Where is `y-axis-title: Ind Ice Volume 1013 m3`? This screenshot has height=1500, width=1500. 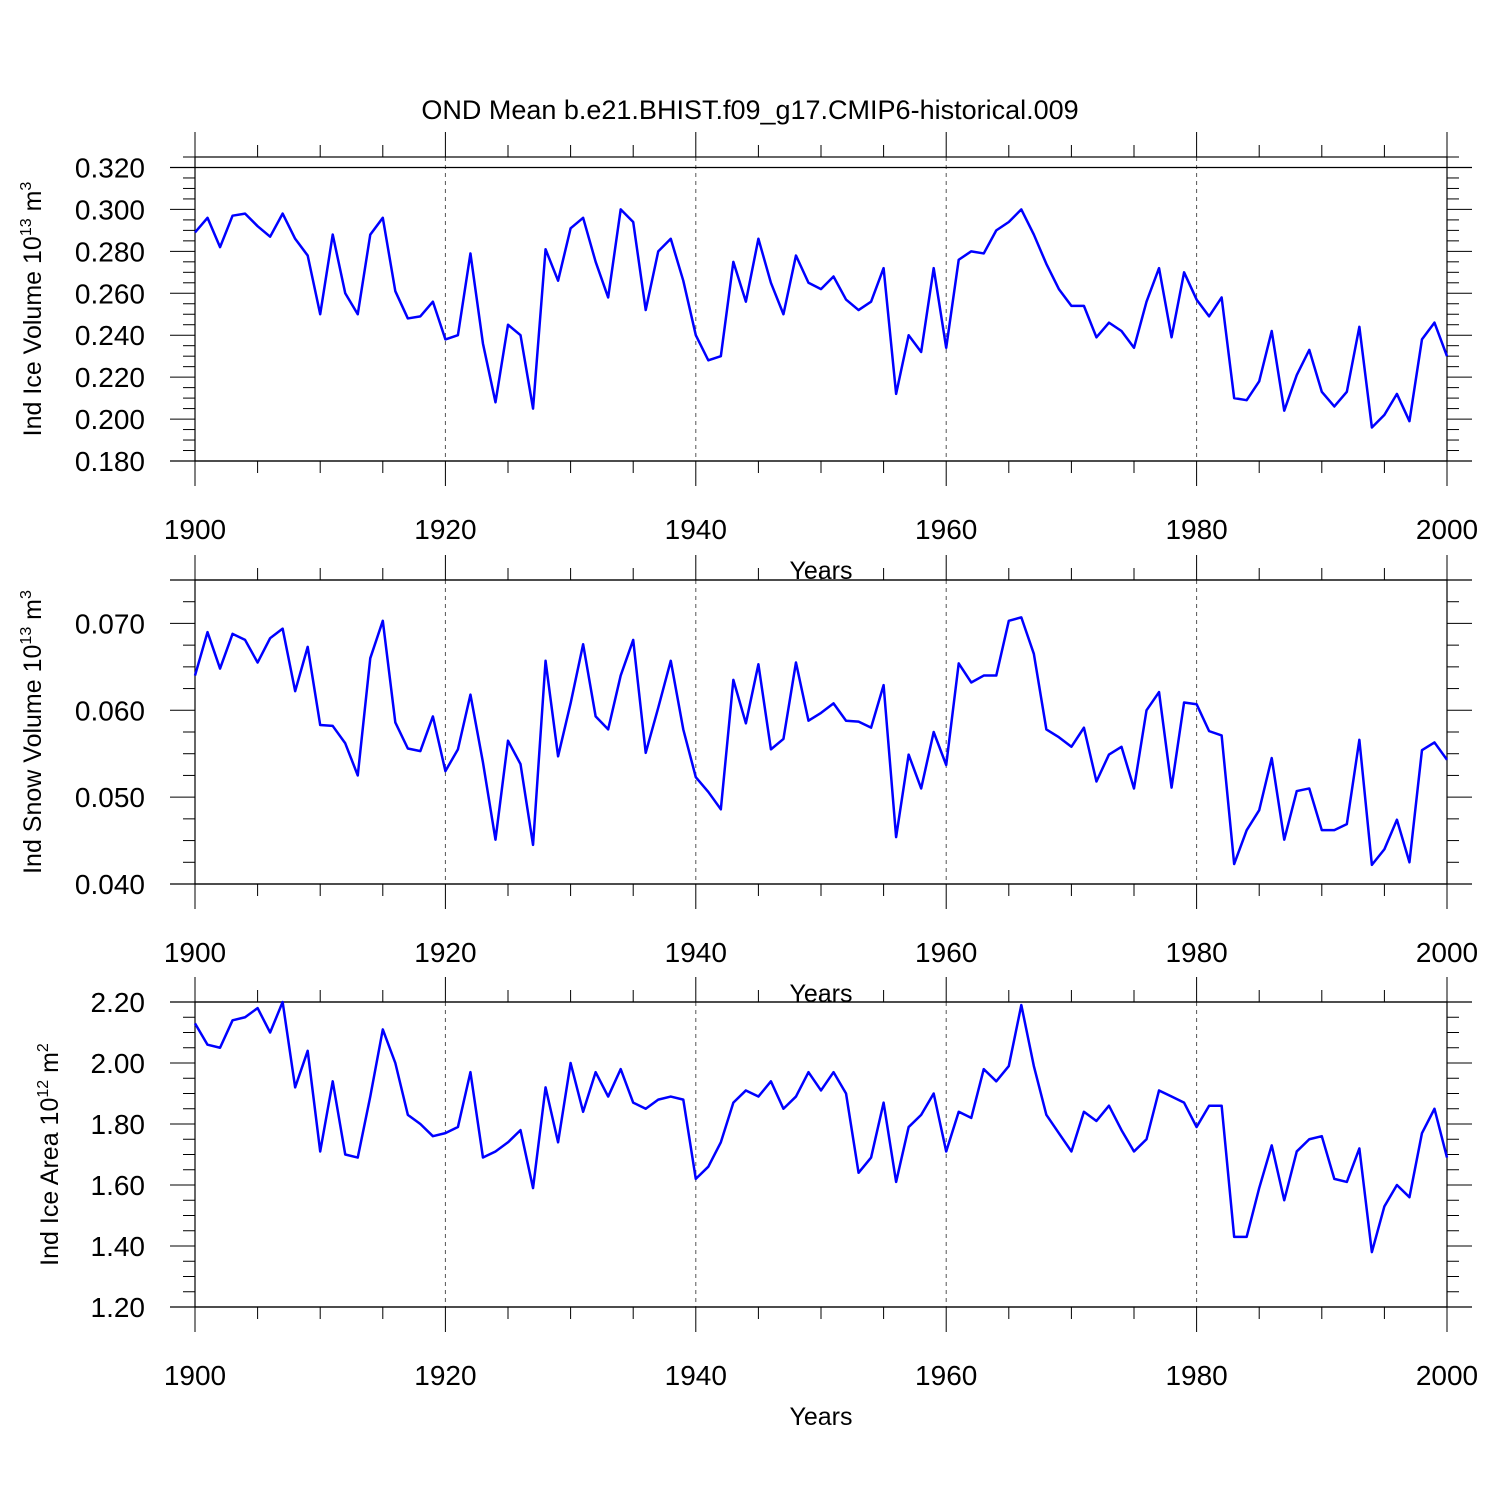
y-axis-title: Ind Ice Volume 1013 m3 is located at coordinates (32, 309).